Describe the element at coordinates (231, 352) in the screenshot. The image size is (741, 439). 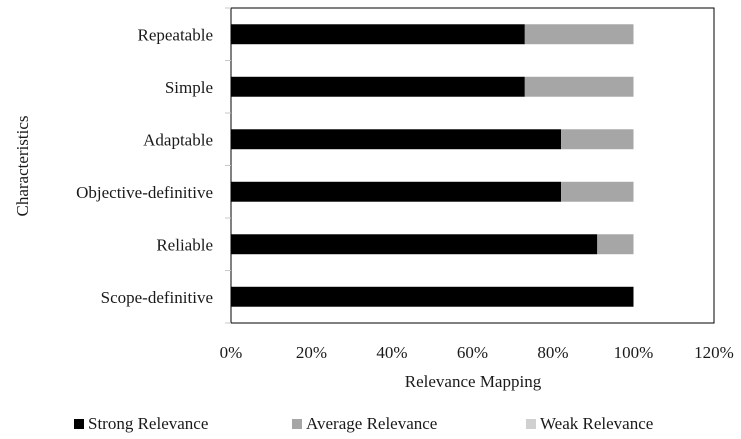
I see `x-tick-label: 0%` at that location.